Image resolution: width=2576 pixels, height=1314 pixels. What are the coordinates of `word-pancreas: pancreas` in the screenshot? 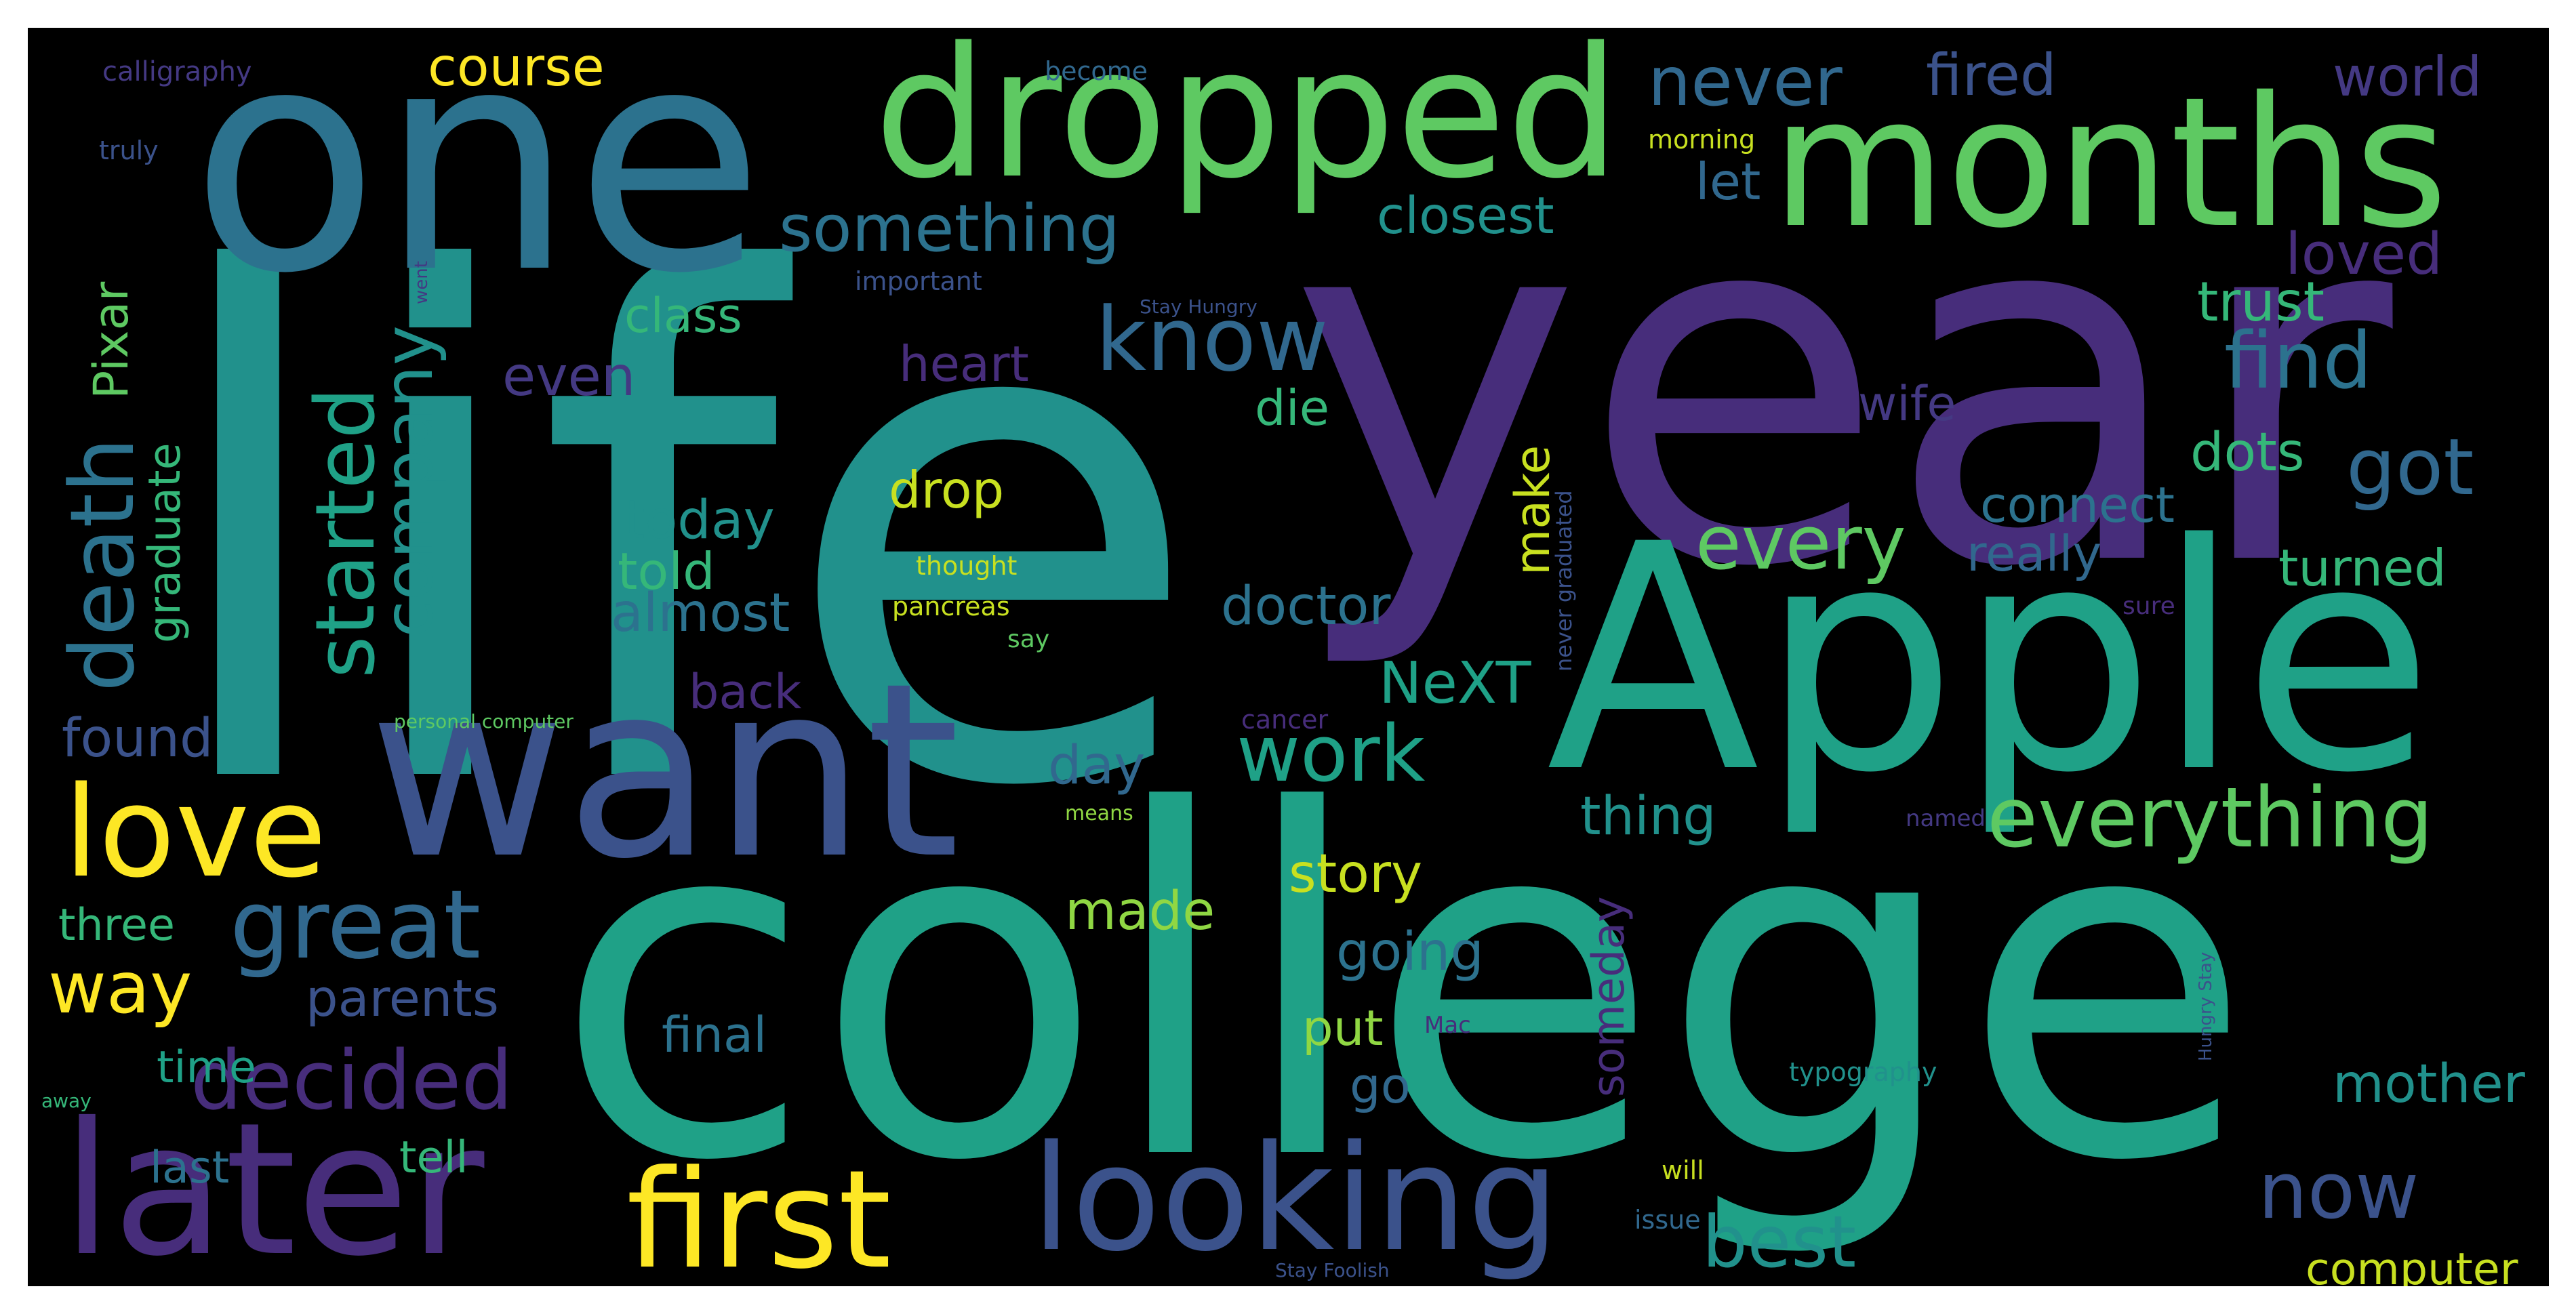 It's located at (951, 606).